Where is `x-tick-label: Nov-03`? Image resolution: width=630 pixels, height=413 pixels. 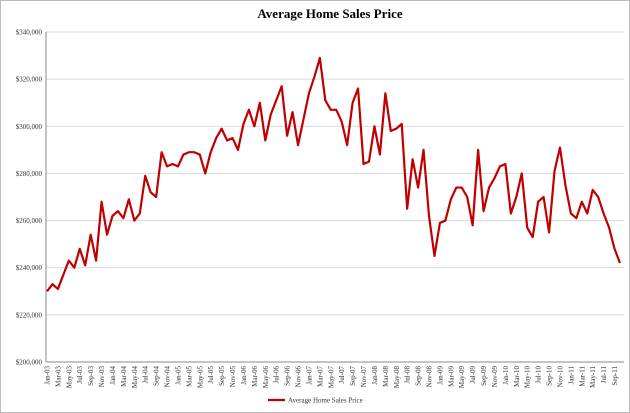
x-tick-label: Nov-03 is located at coordinates (102, 377).